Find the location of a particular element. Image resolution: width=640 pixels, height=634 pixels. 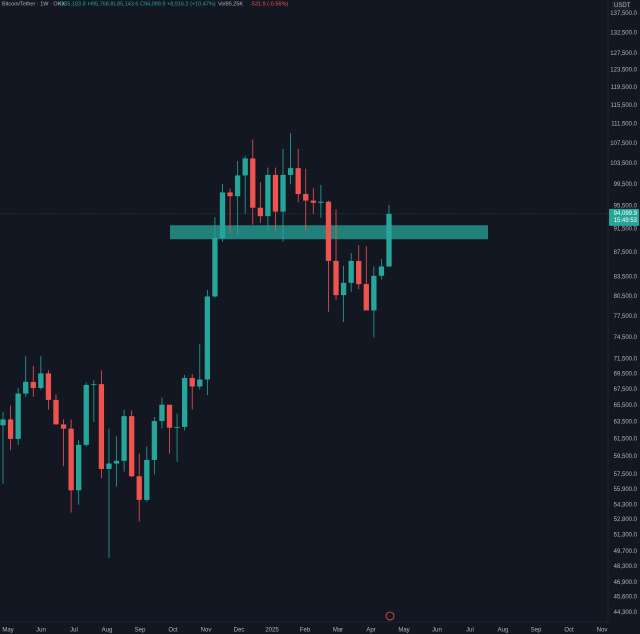

header-volume-change: -531.9 (-0.56%) is located at coordinates (269, 4).